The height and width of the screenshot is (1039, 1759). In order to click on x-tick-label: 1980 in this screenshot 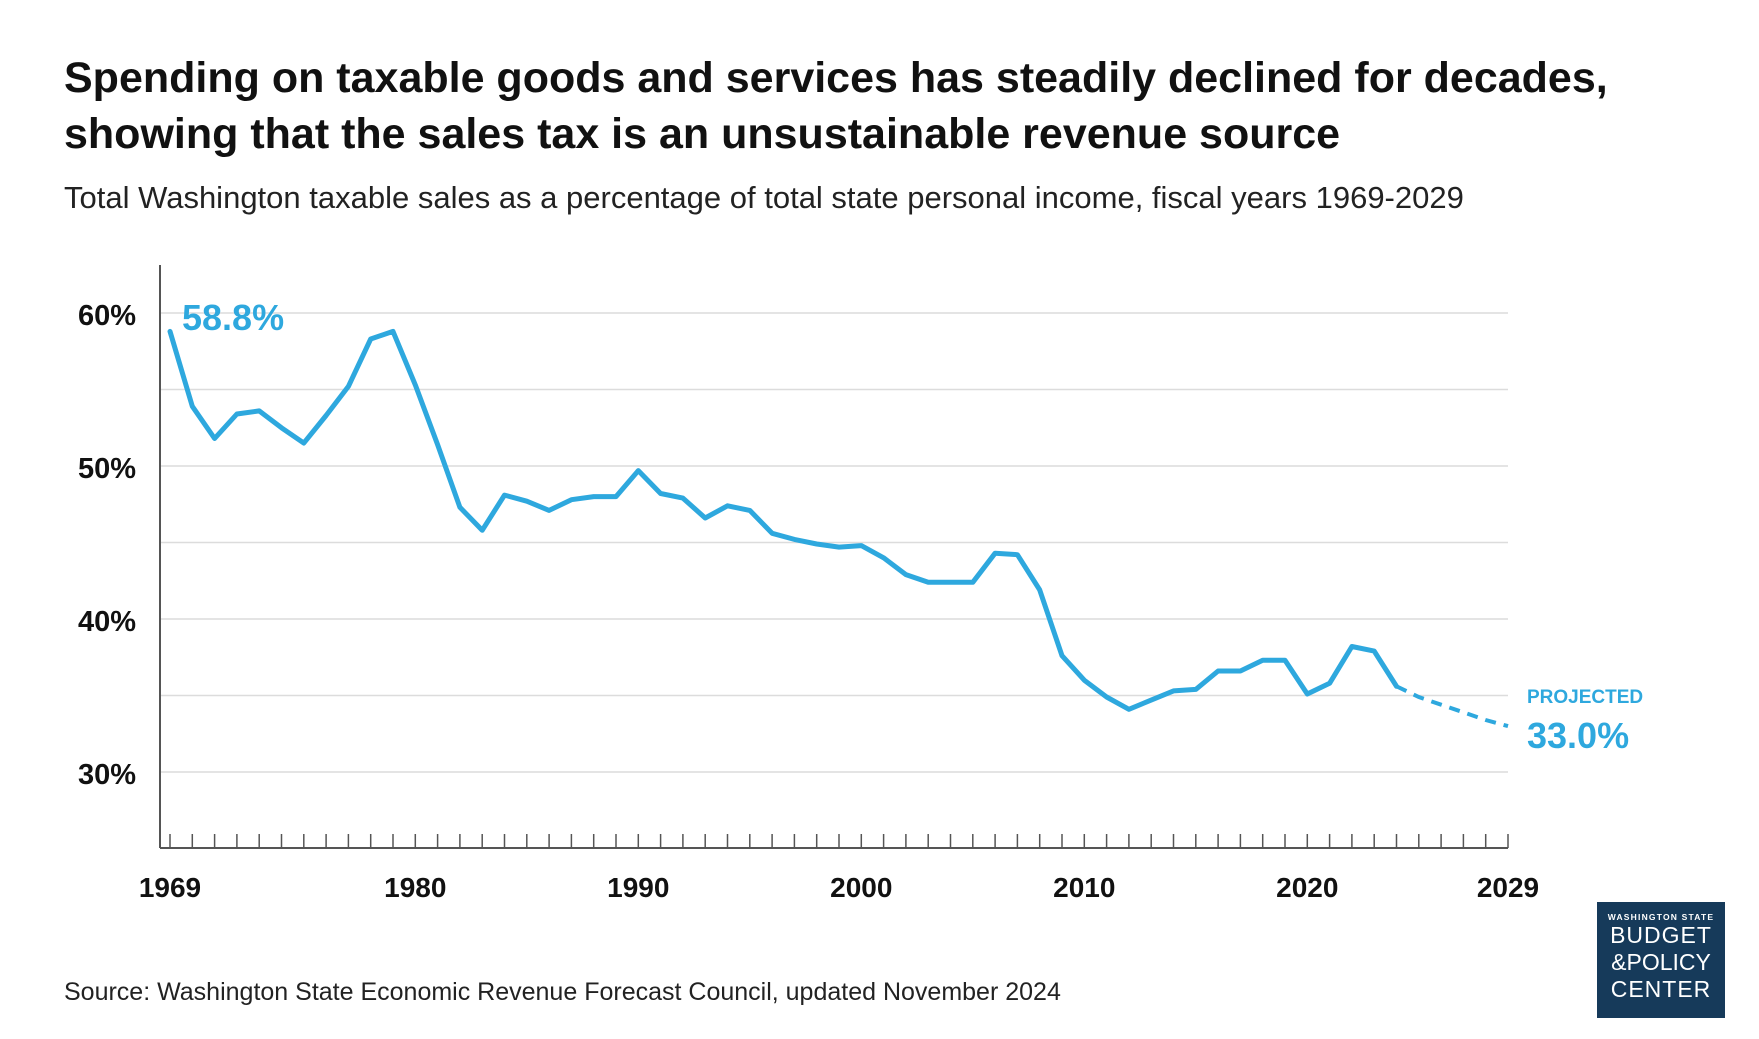, I will do `click(415, 887)`.